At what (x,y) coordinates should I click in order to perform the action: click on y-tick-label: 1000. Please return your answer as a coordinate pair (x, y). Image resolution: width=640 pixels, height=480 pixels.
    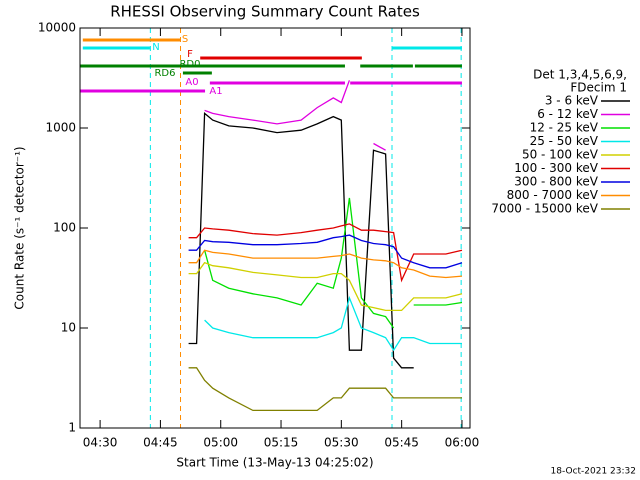
    Looking at the image, I should click on (60, 128).